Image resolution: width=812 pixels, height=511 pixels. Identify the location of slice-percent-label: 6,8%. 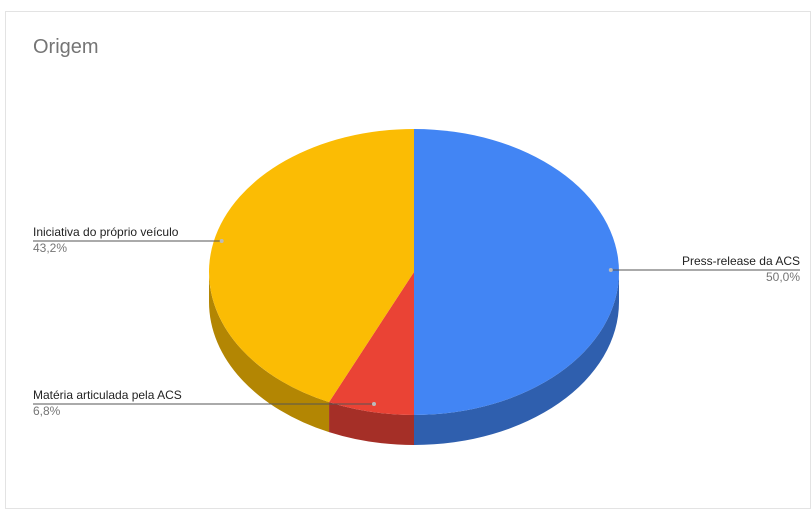
(47, 411).